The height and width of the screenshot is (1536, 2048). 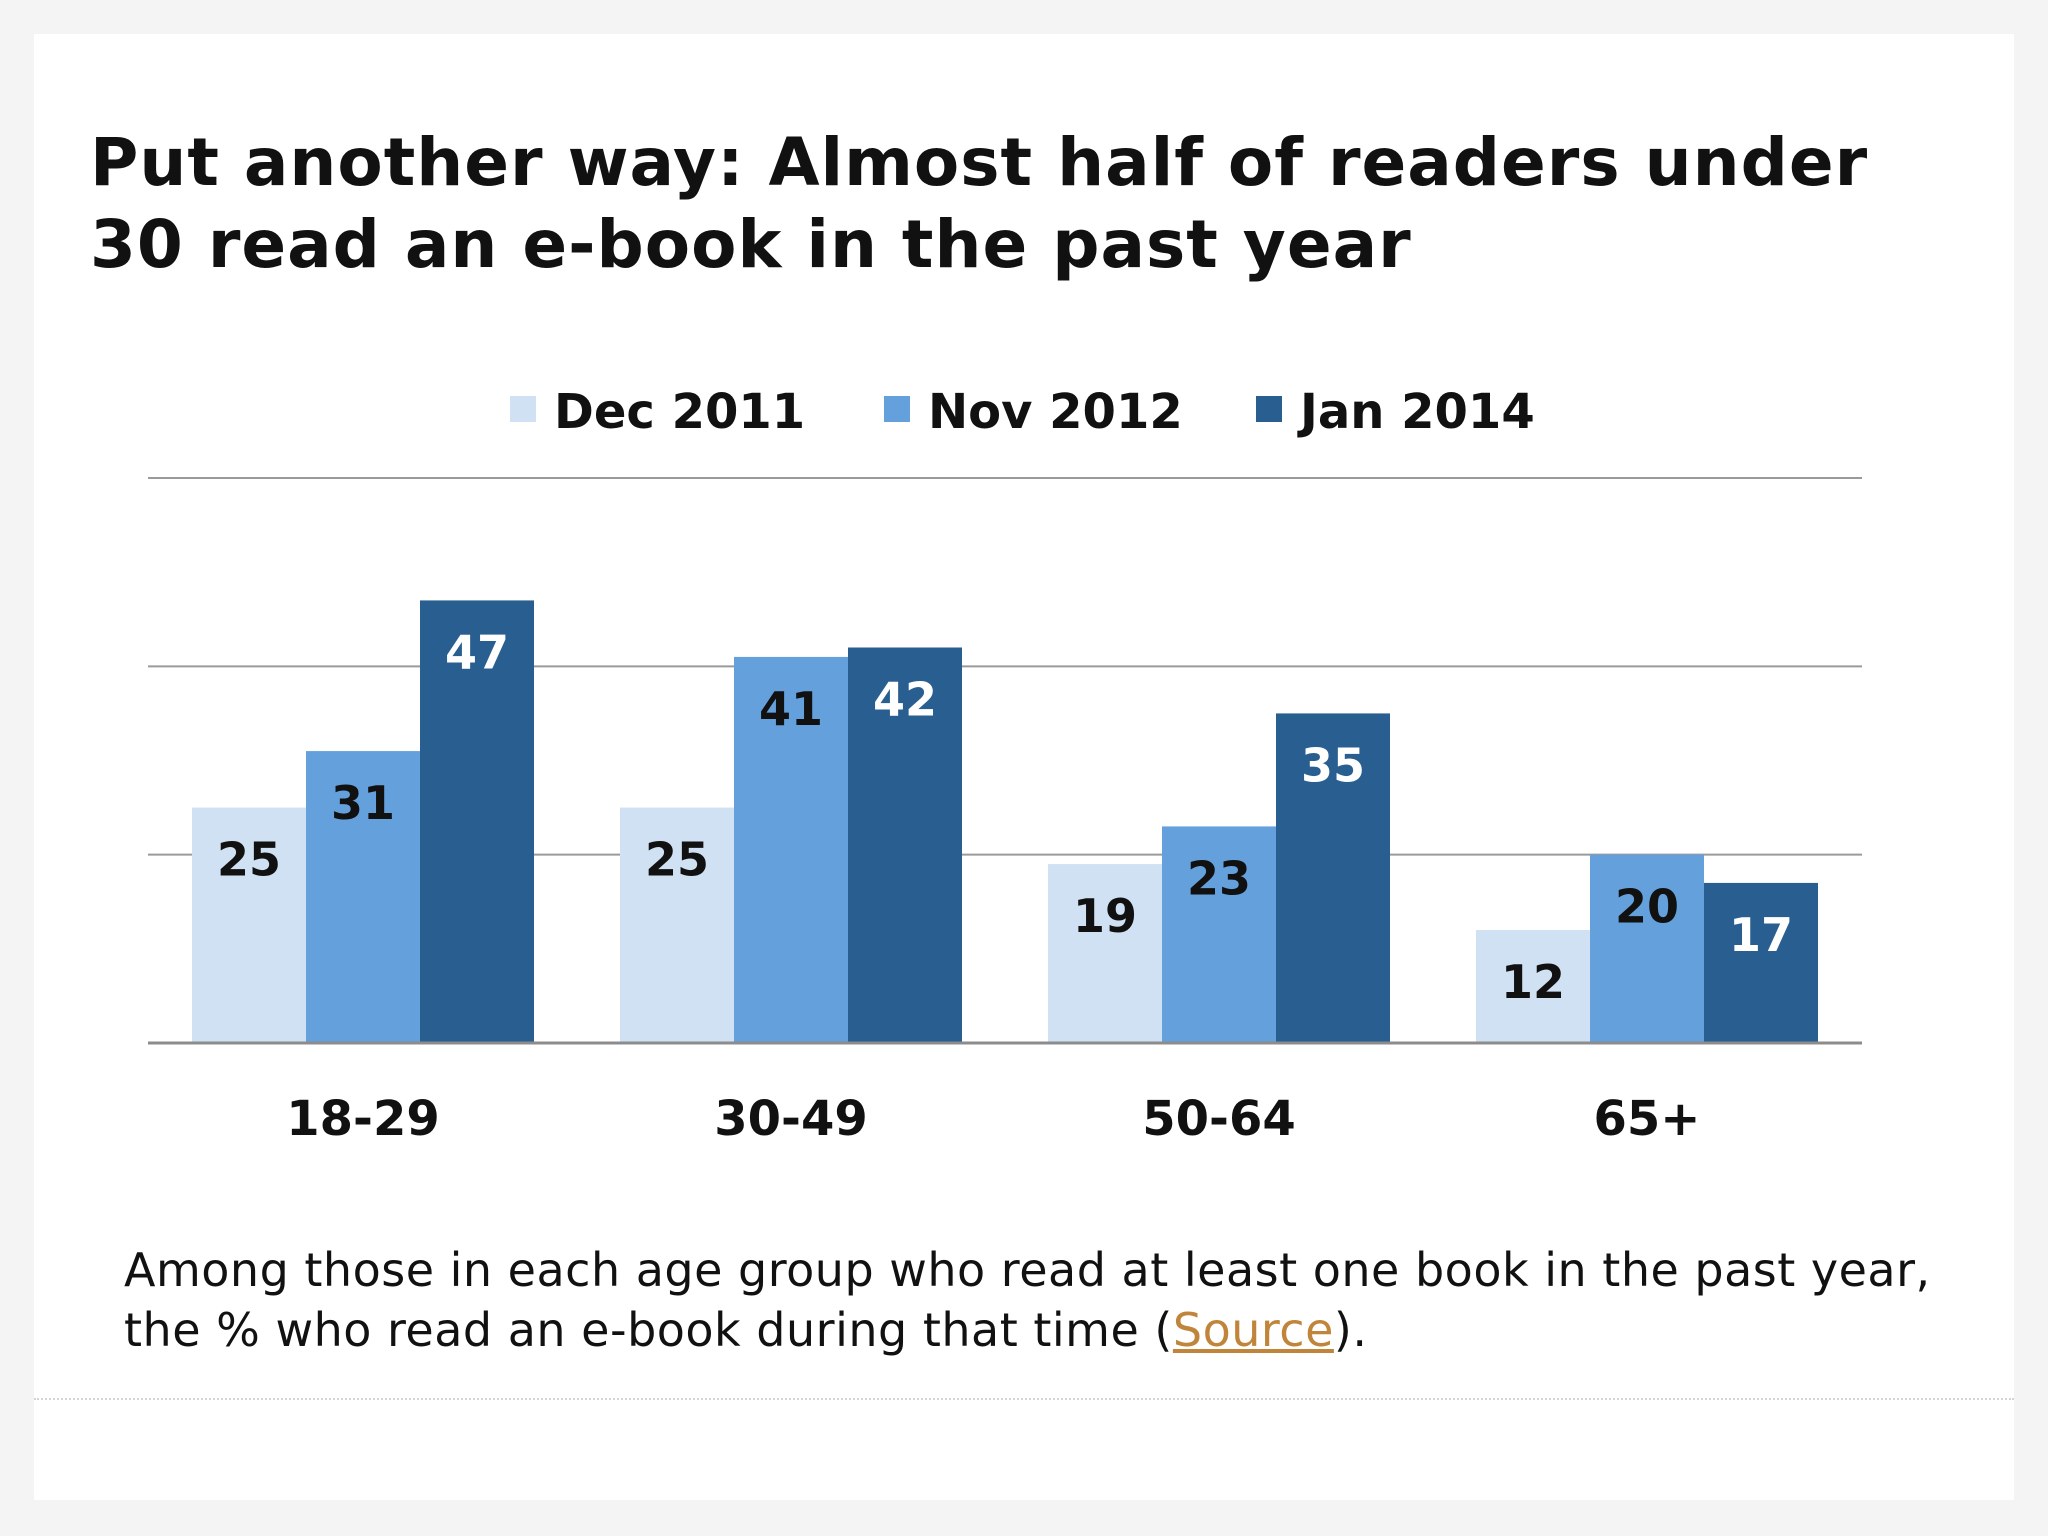 What do you see at coordinates (905, 700) in the screenshot?
I see `data-label-30-49-jan-2014: 42` at bounding box center [905, 700].